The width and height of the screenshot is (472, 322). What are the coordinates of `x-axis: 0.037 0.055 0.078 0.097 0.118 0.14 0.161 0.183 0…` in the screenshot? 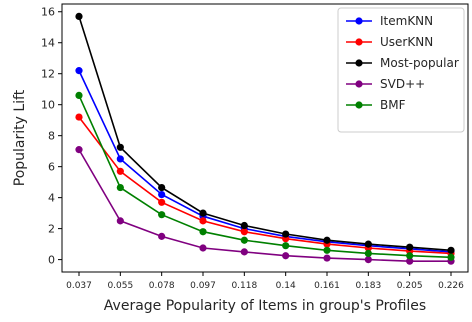 It's located at (265, 281).